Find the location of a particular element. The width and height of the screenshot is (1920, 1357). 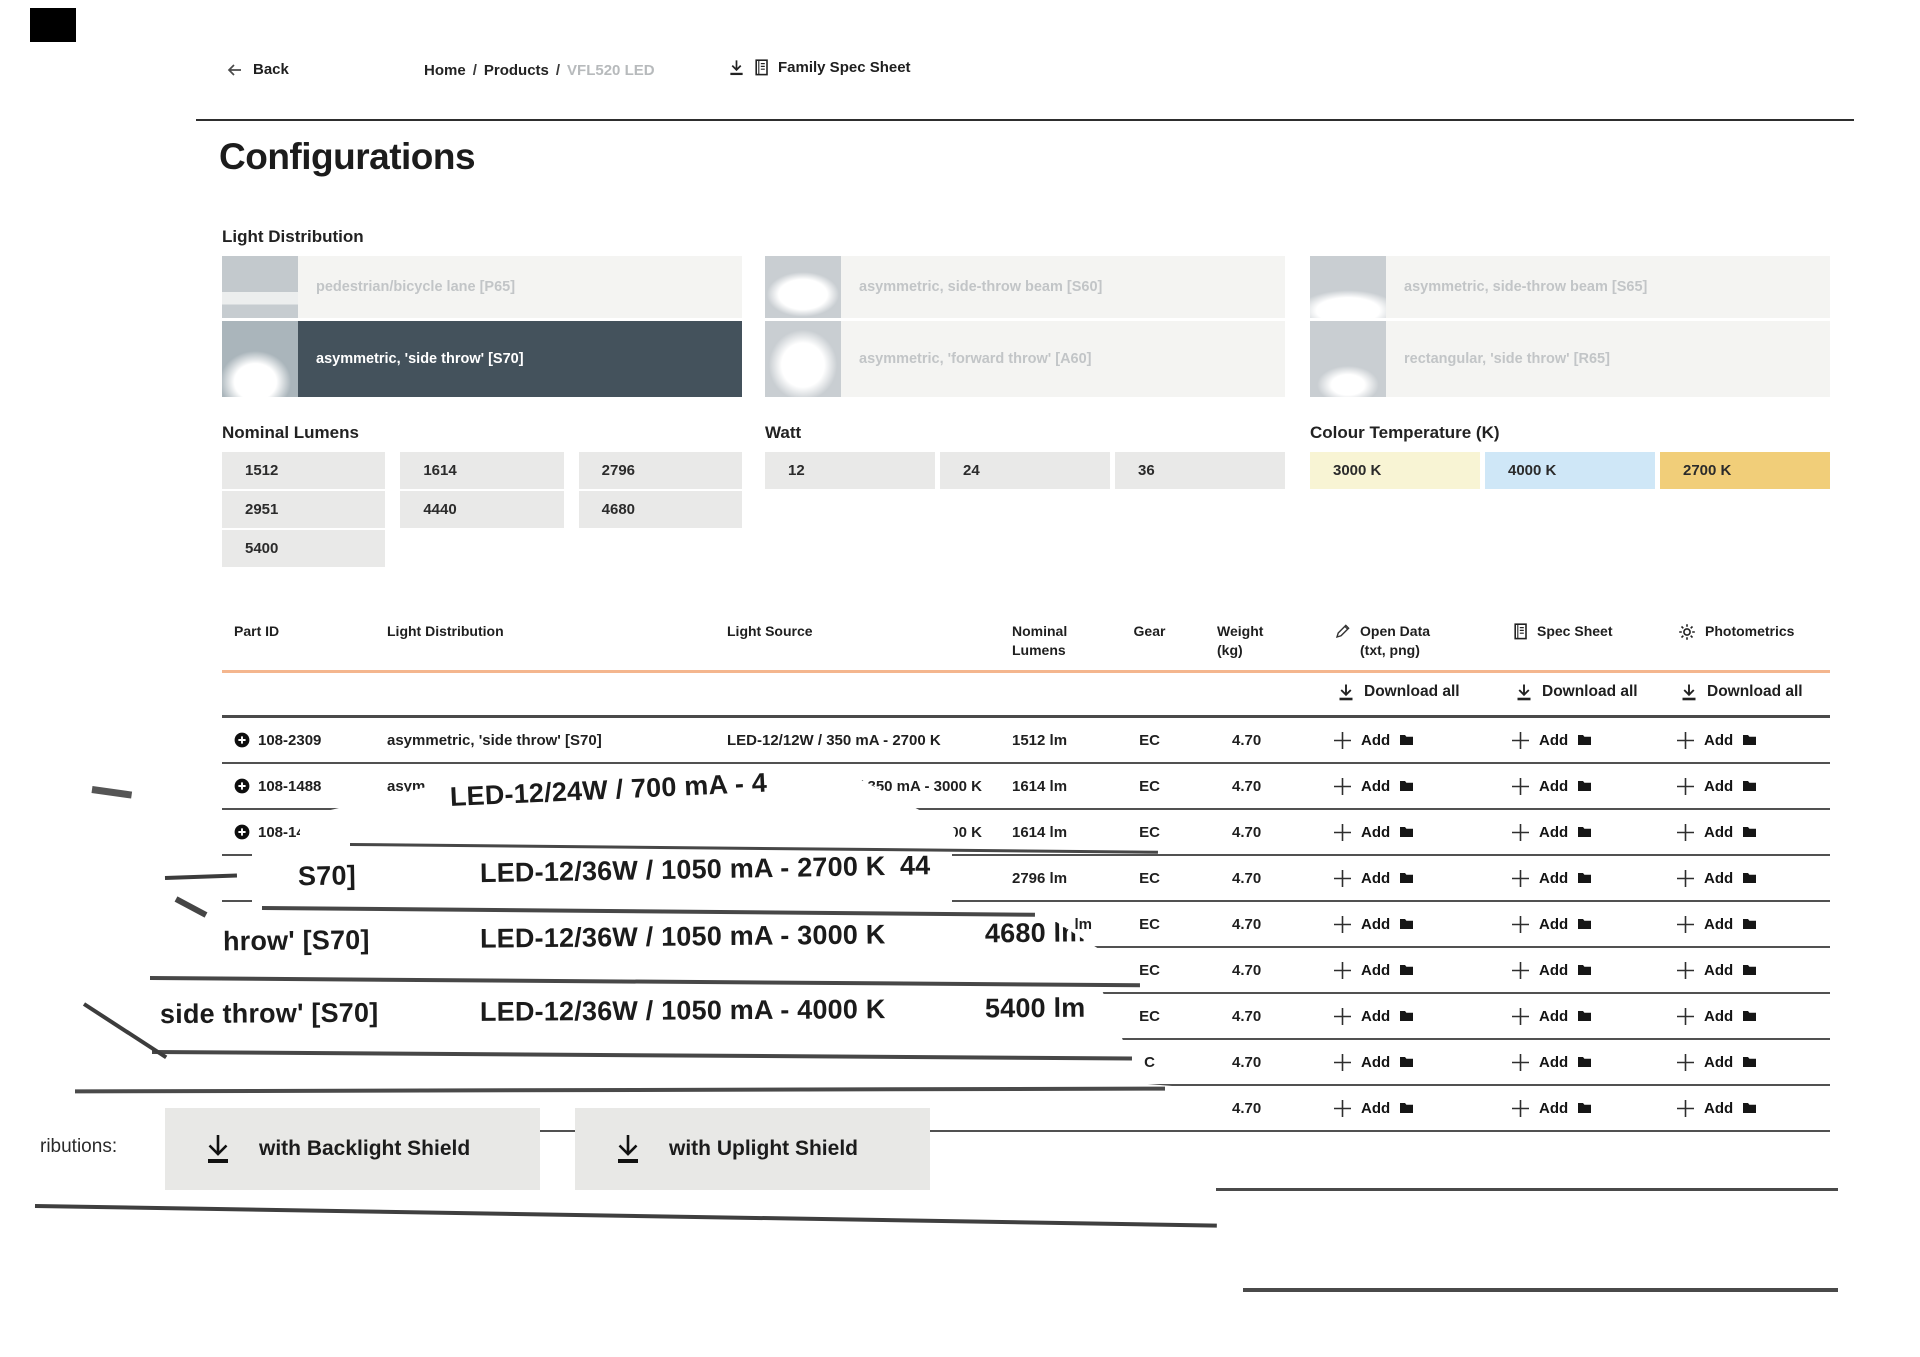

nominal-lumens-option: 1614 is located at coordinates (482, 470).